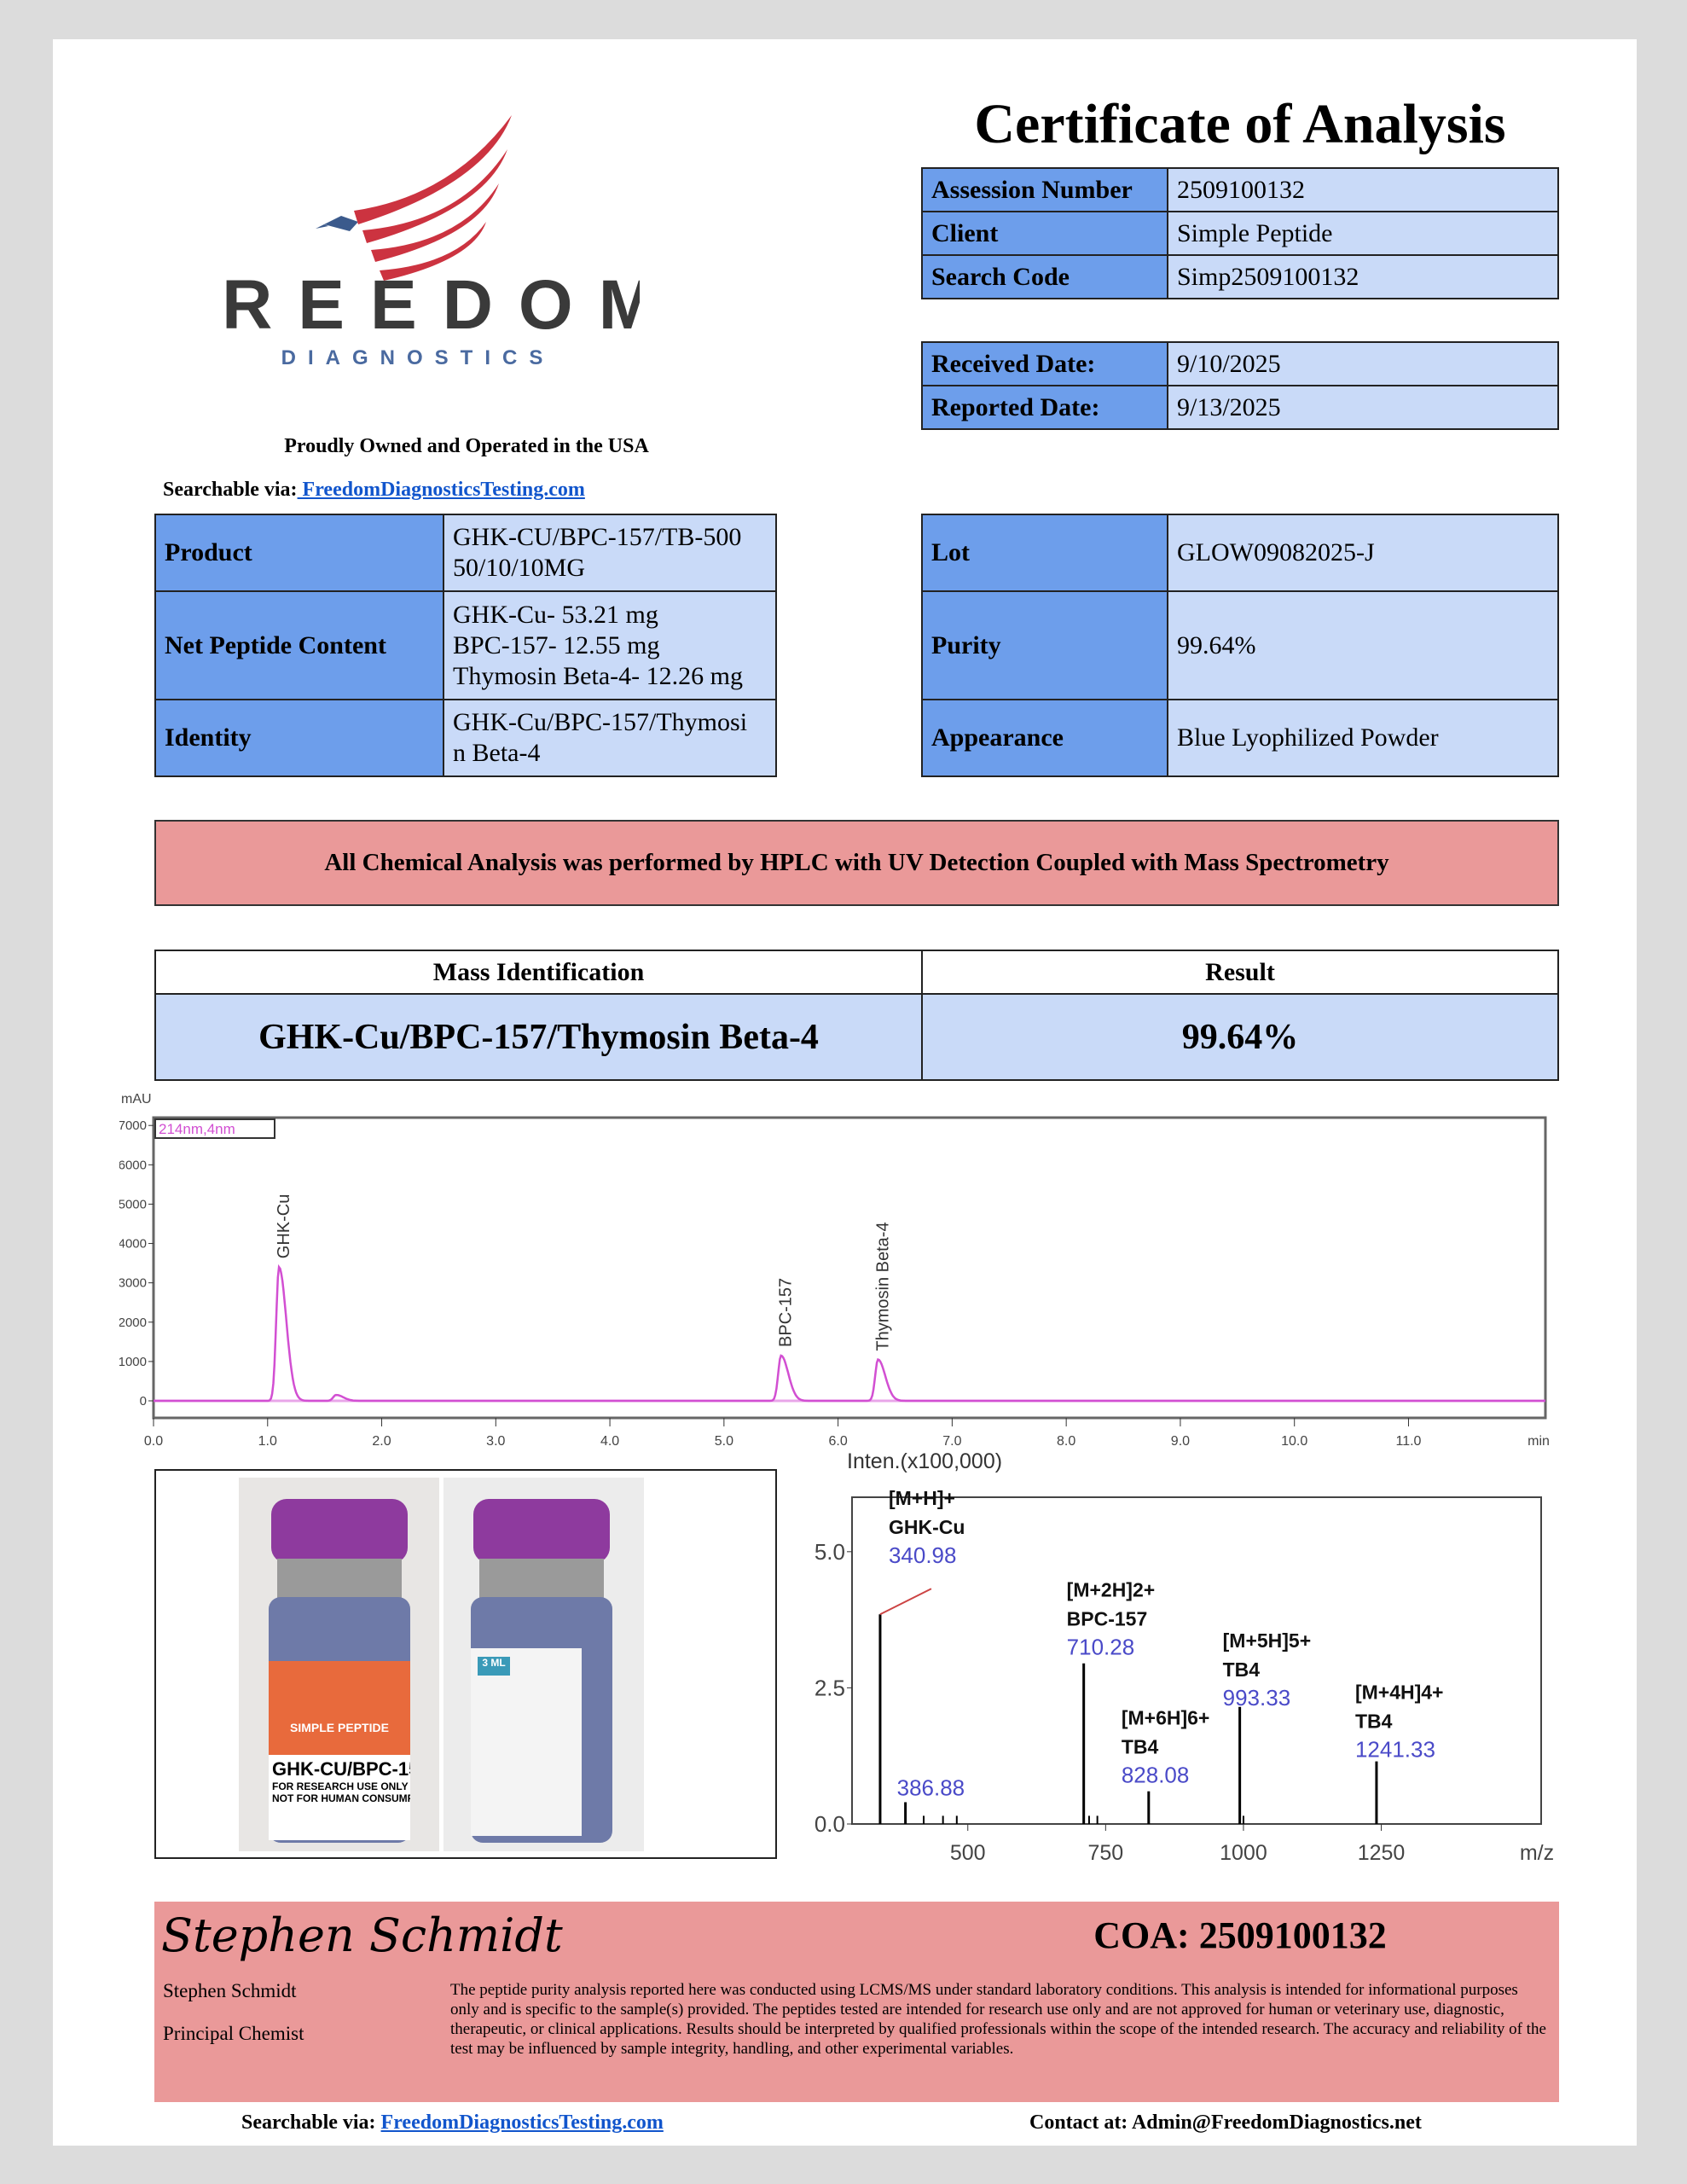  Describe the element at coordinates (267, 1440) in the screenshot. I see `x-tick-label: 1.0` at that location.